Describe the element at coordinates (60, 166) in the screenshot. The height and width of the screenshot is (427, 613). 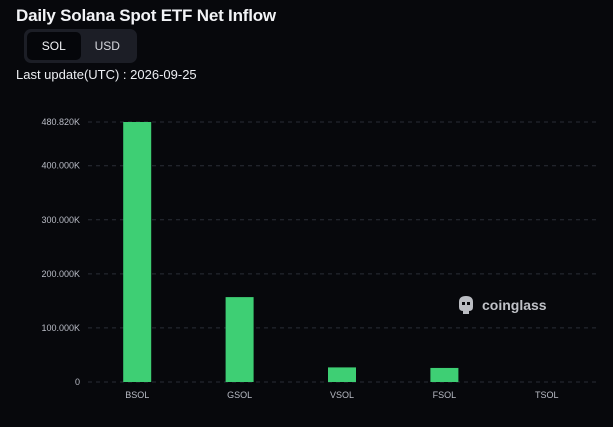
I see `y-tick-label: 400.000K` at that location.